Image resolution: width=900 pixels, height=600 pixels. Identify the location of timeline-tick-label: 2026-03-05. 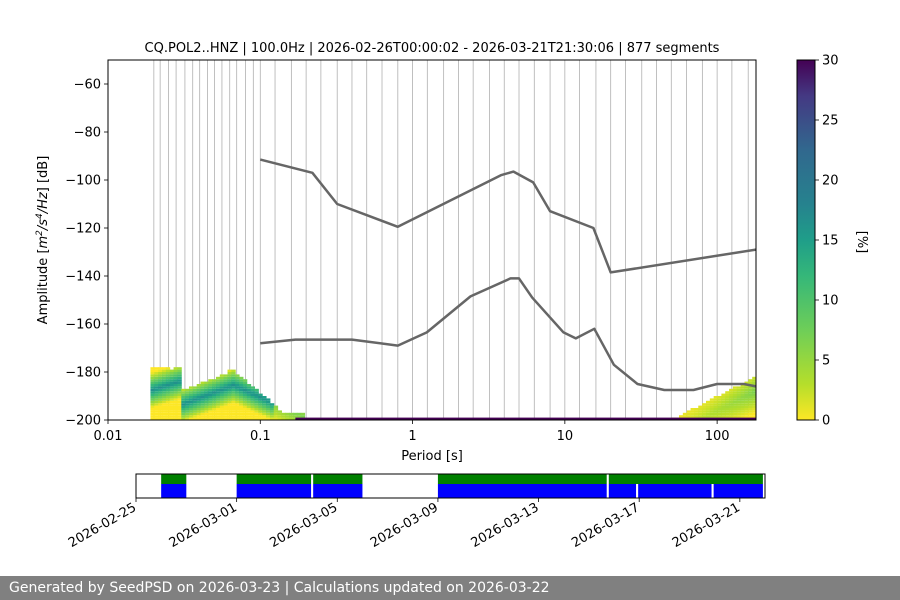
(303, 525).